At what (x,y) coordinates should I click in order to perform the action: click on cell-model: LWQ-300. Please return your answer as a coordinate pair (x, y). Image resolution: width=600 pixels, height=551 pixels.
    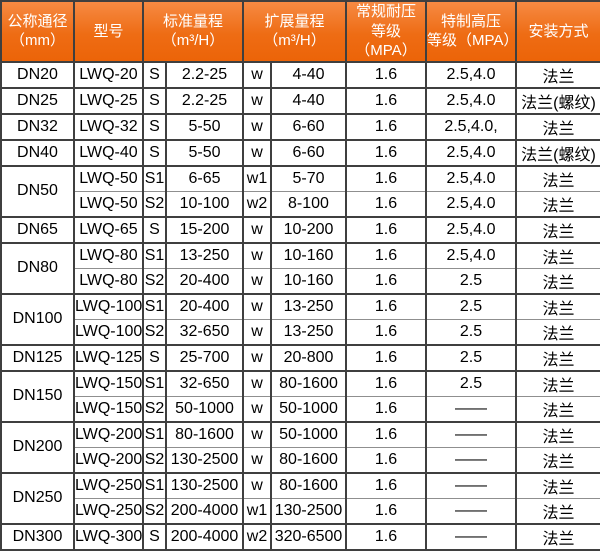
    Looking at the image, I should click on (108, 537).